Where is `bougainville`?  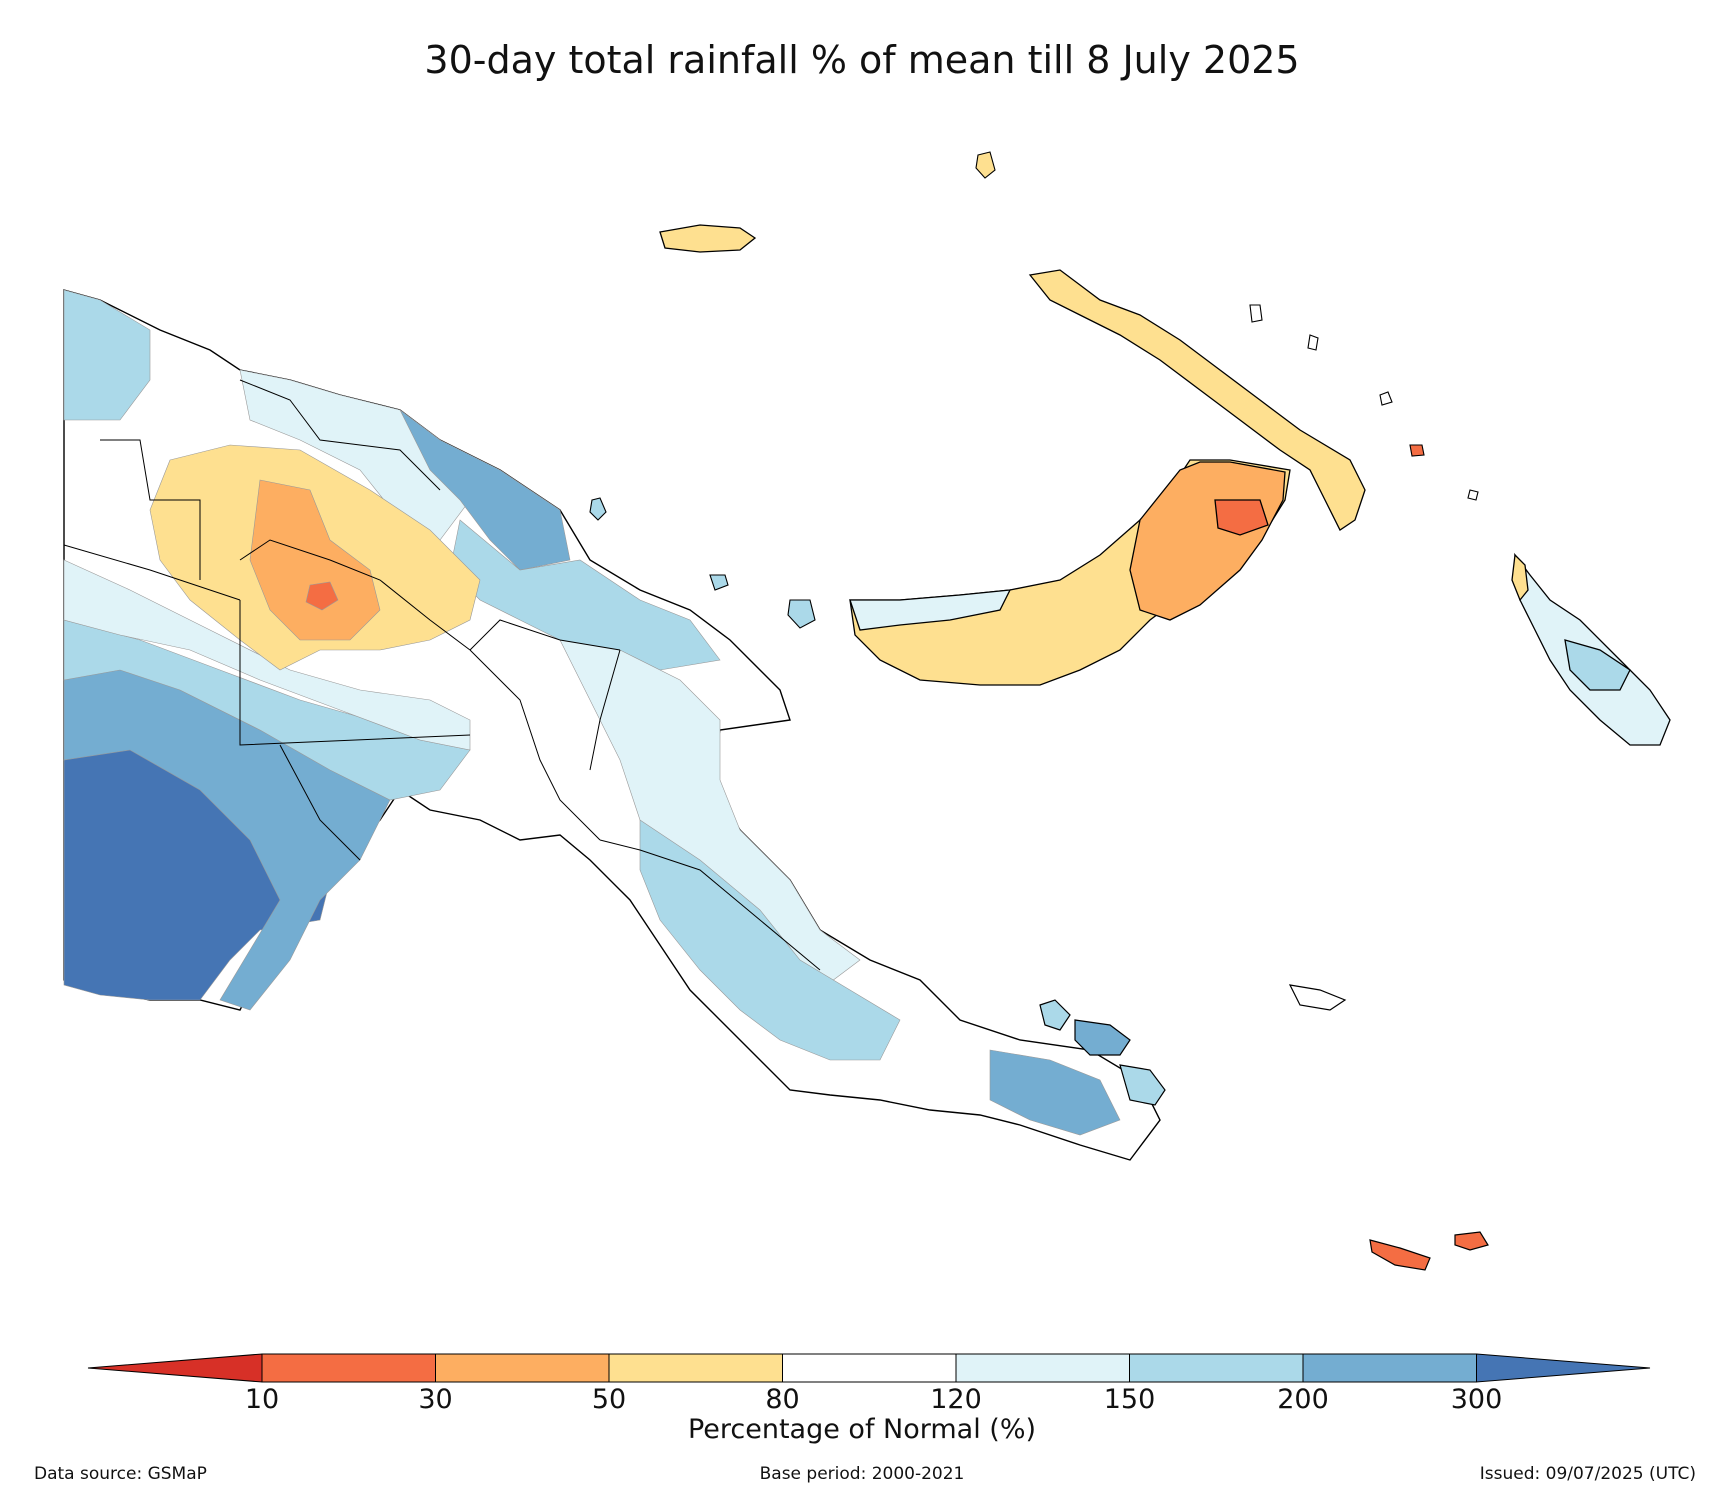
bougainville is located at coordinates (1591, 649).